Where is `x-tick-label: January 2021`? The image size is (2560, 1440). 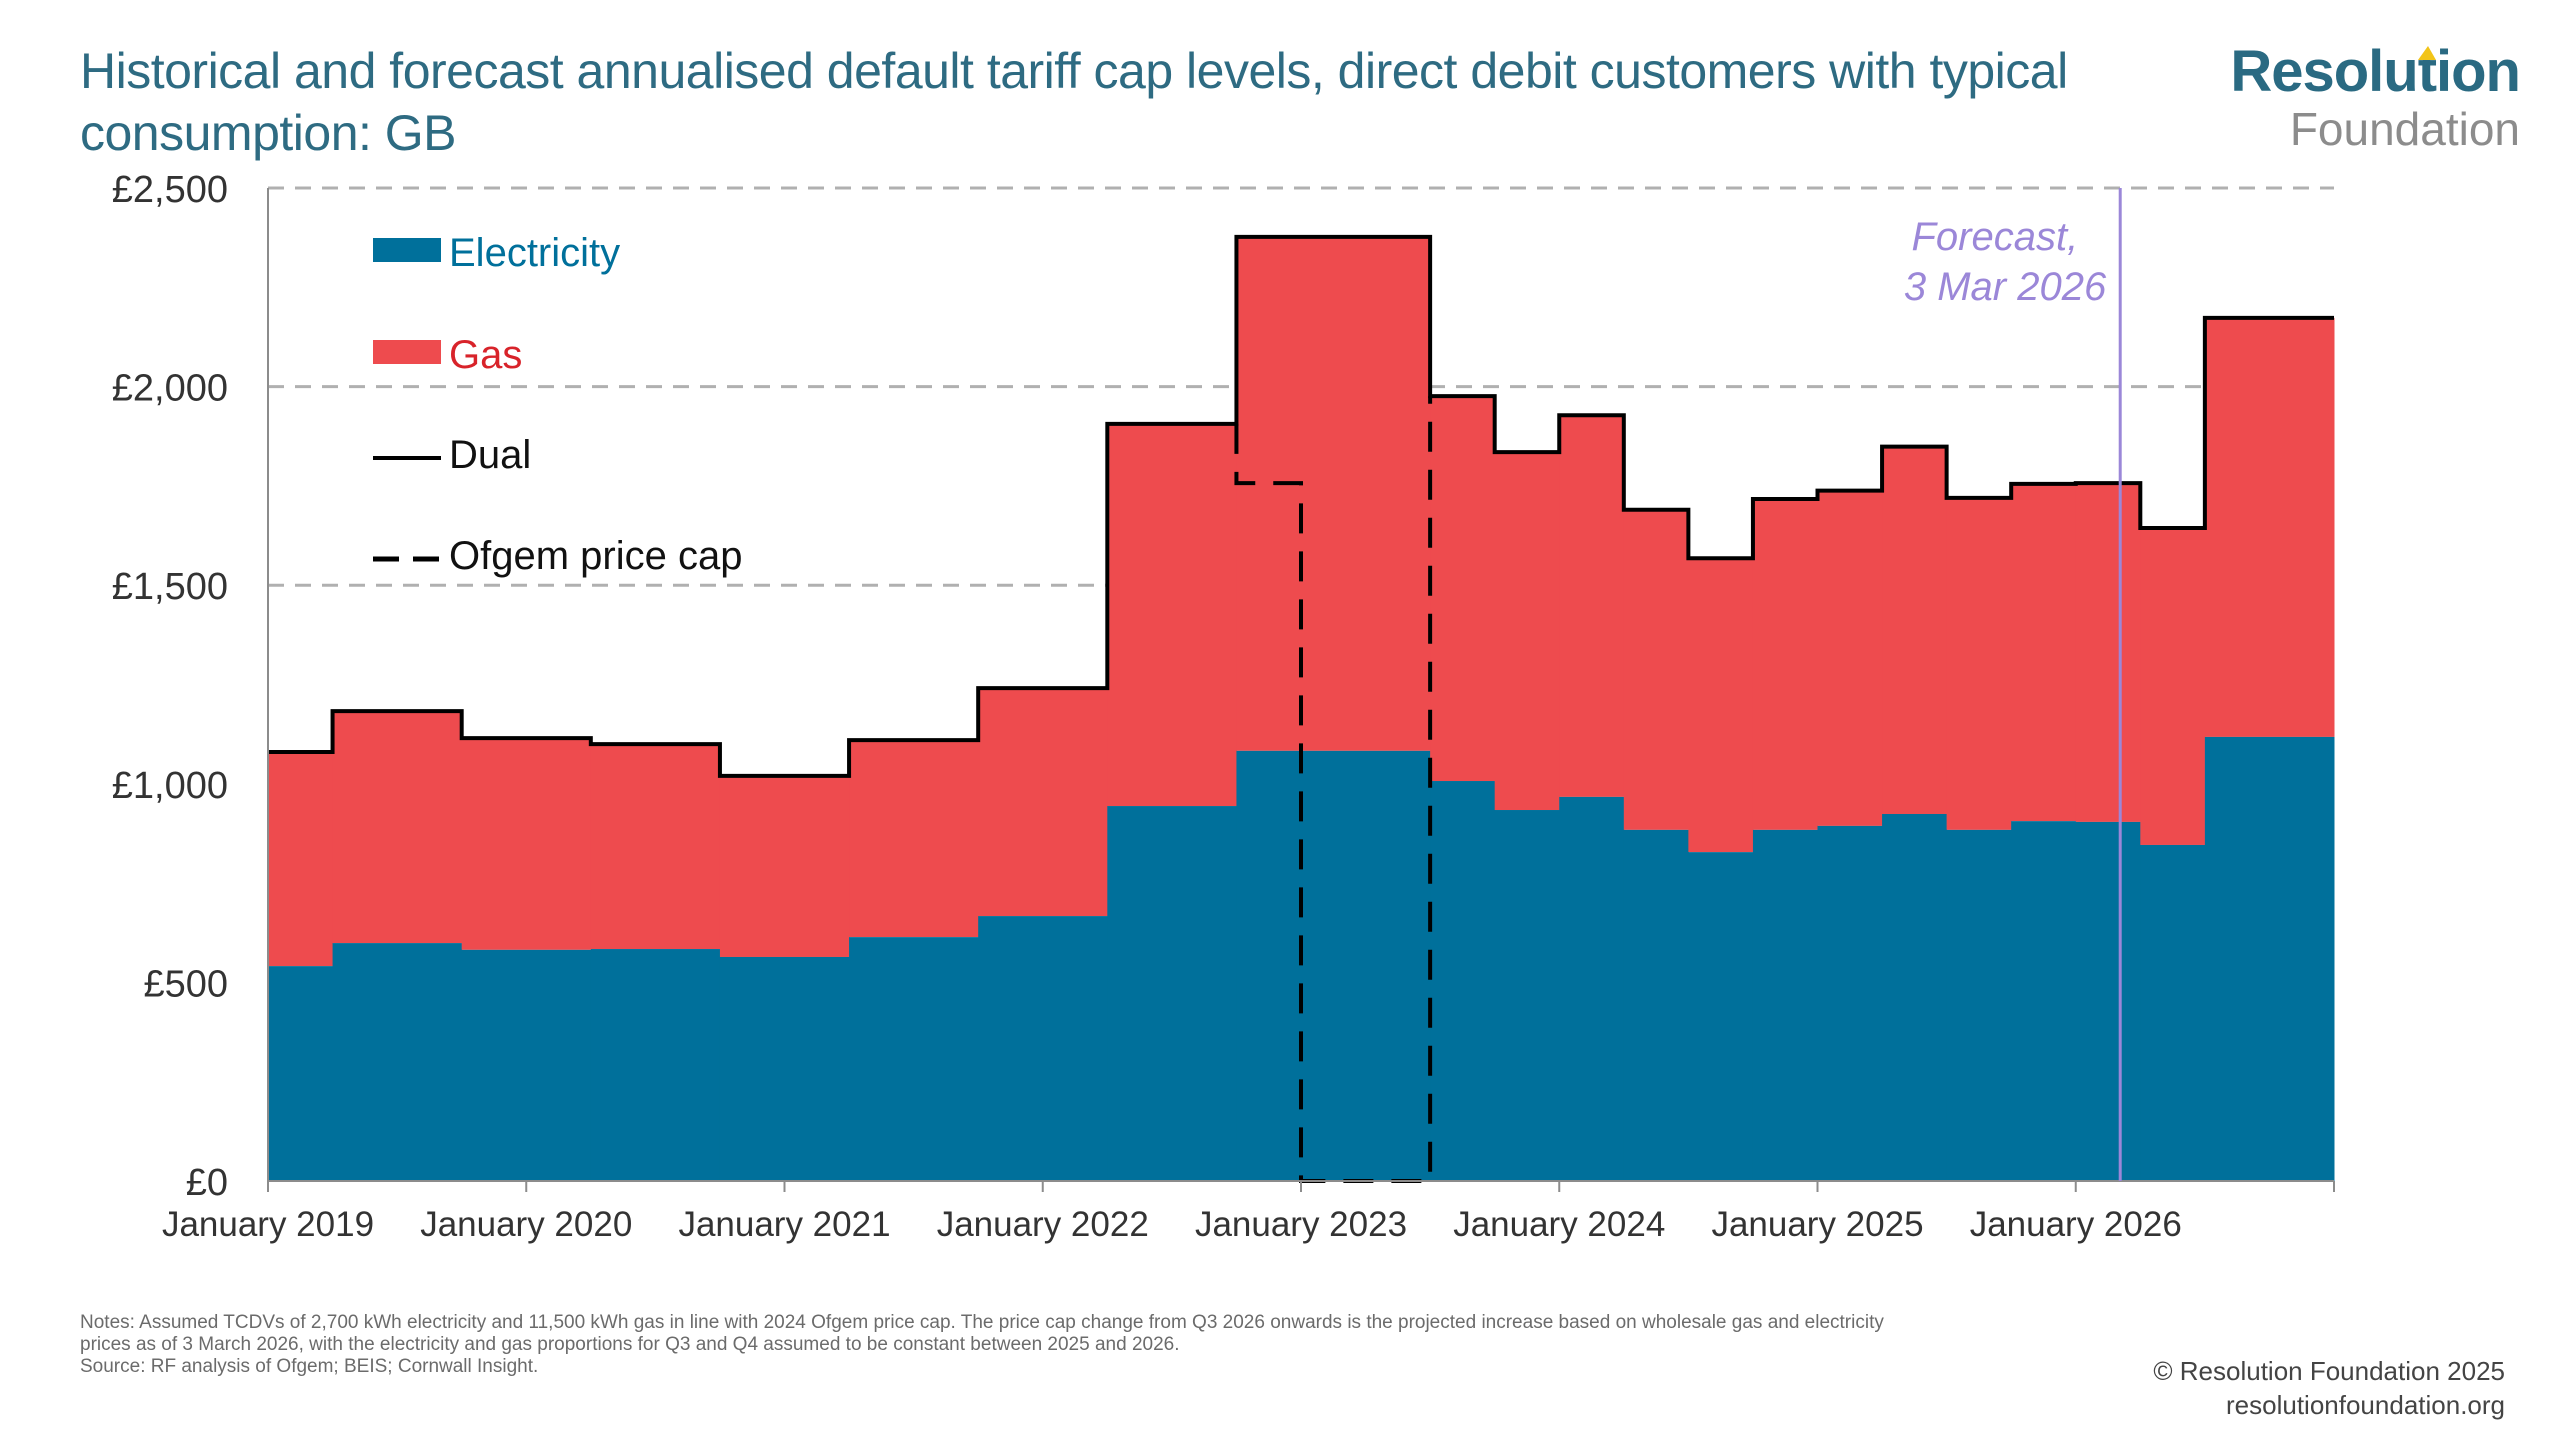
x-tick-label: January 2021 is located at coordinates (784, 1224).